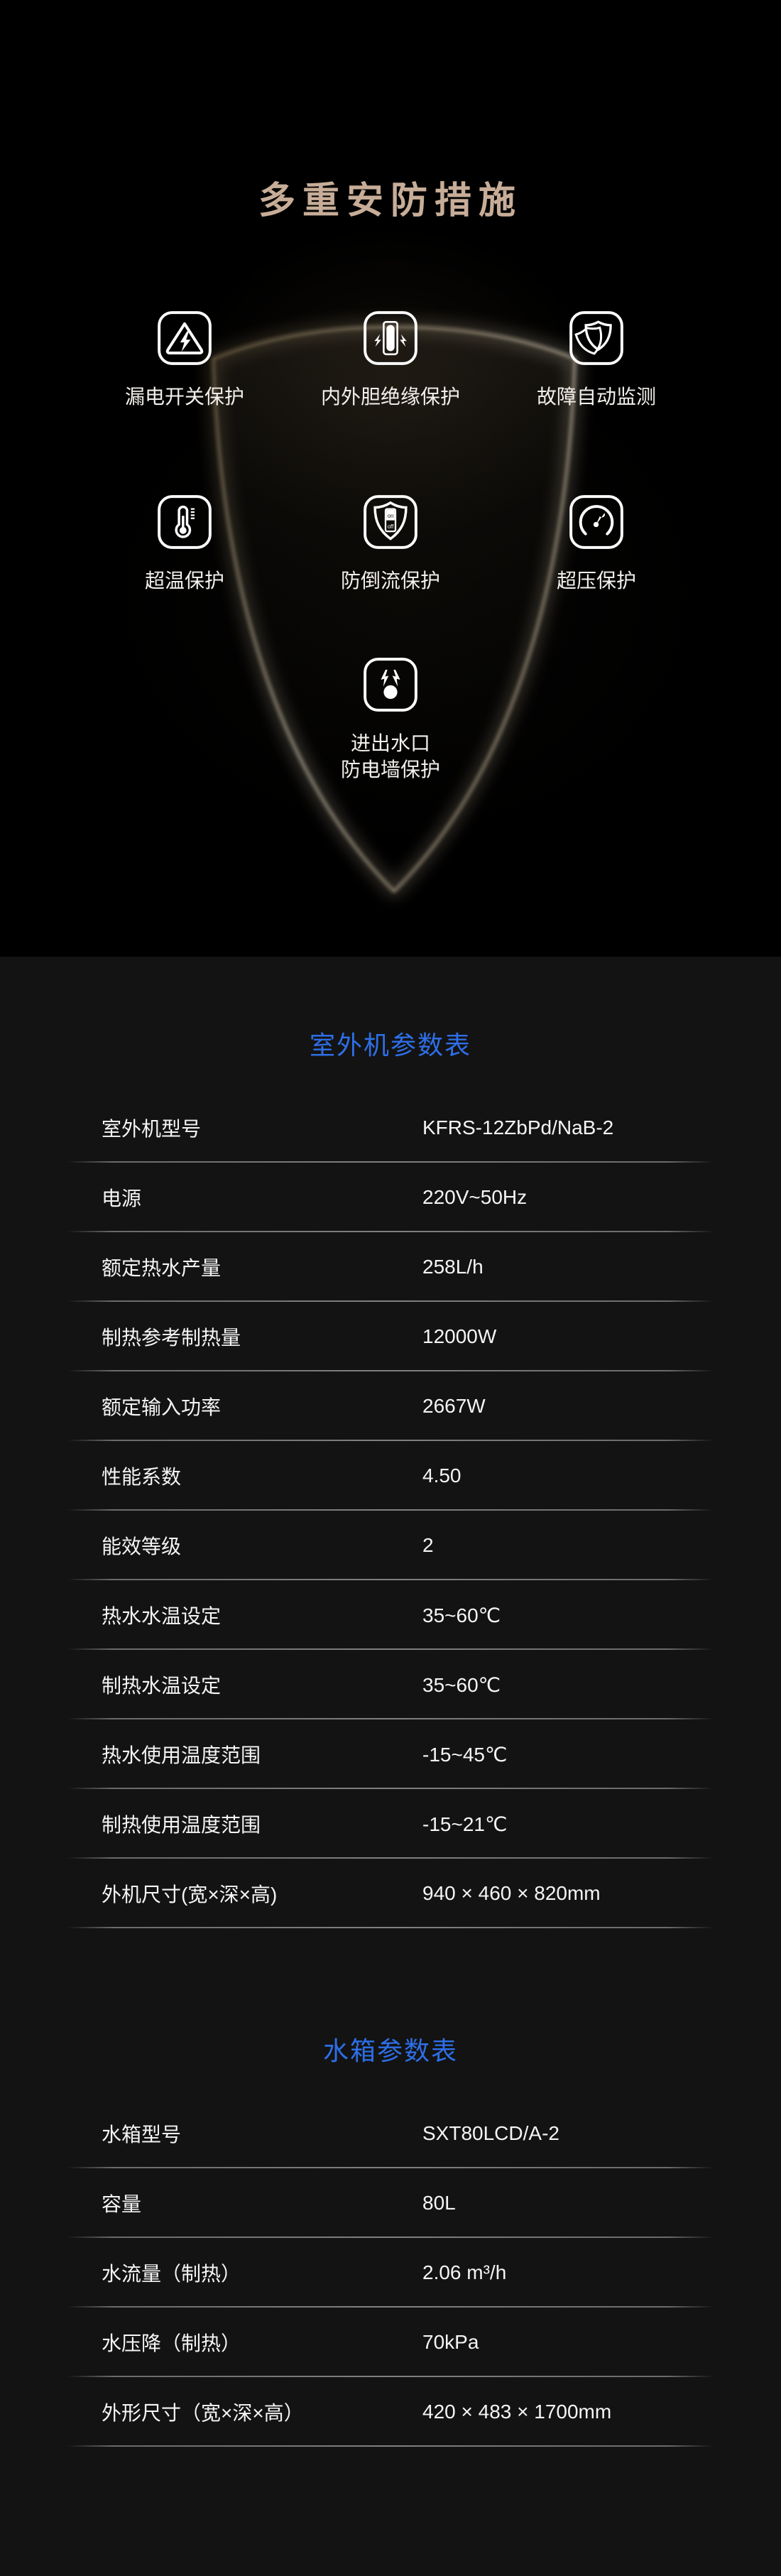 The height and width of the screenshot is (2576, 781). Describe the element at coordinates (454, 1406) in the screenshot. I see `spec-value: 2667W` at that location.